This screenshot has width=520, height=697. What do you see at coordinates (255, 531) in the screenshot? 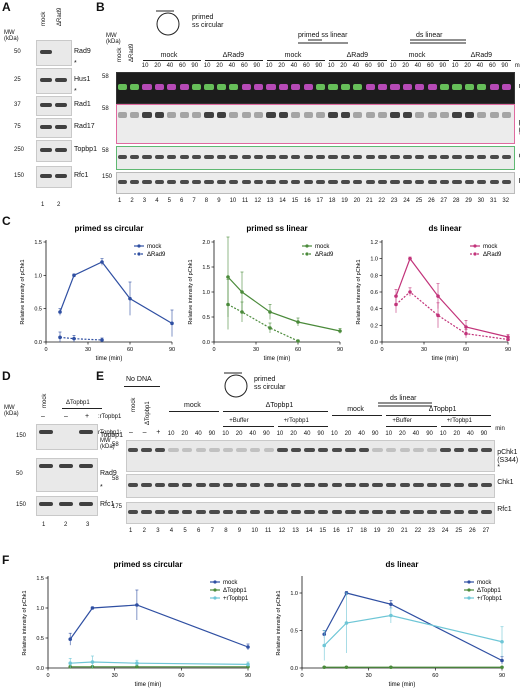
I see `lane-number: 10` at bounding box center [255, 531].